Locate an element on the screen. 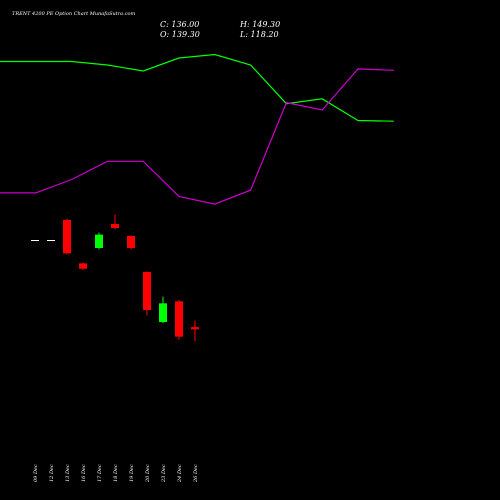 The image size is (500, 500). x-tick-label: 18 Dec is located at coordinates (116, 473).